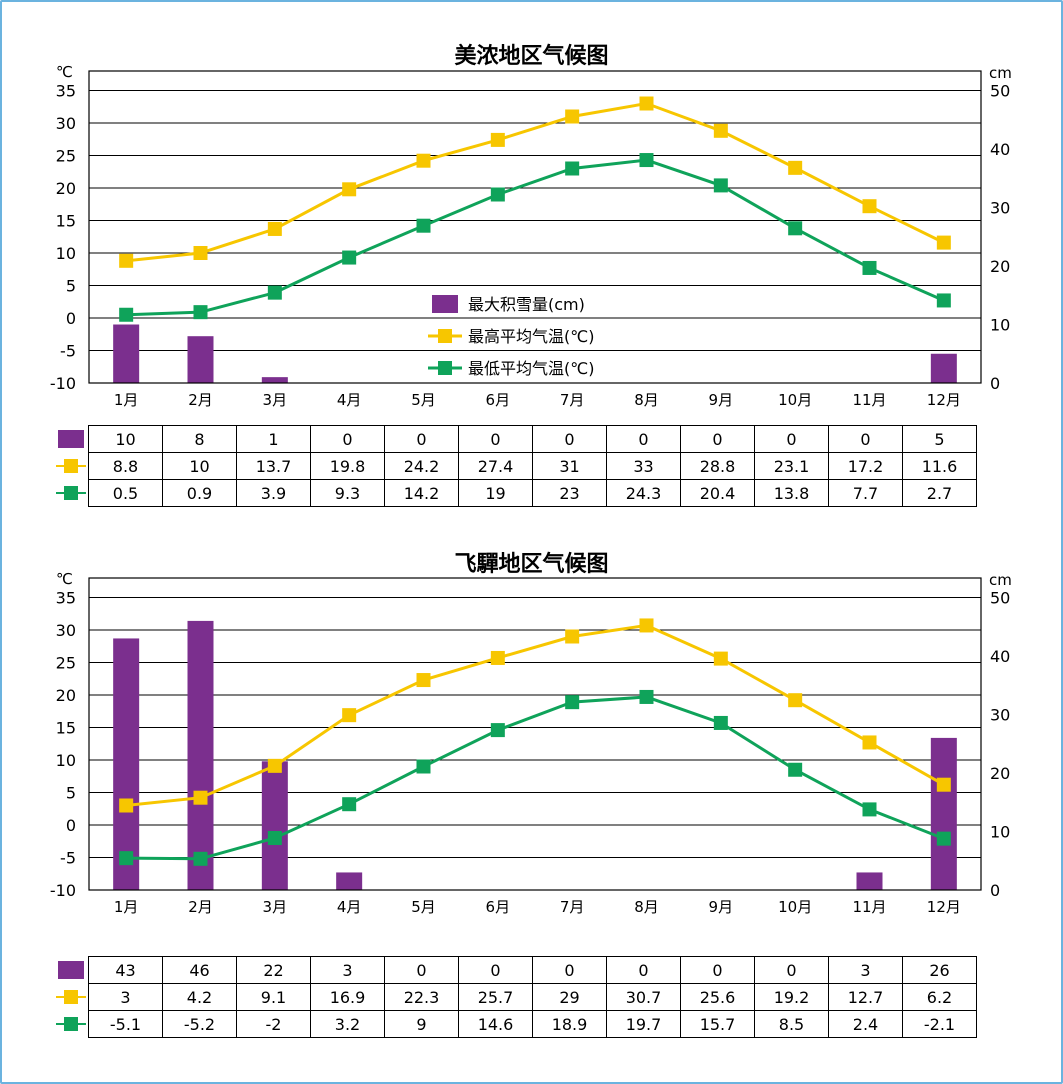  I want to click on chart-title-mino: 美浓地区气候图, so click(531, 56).